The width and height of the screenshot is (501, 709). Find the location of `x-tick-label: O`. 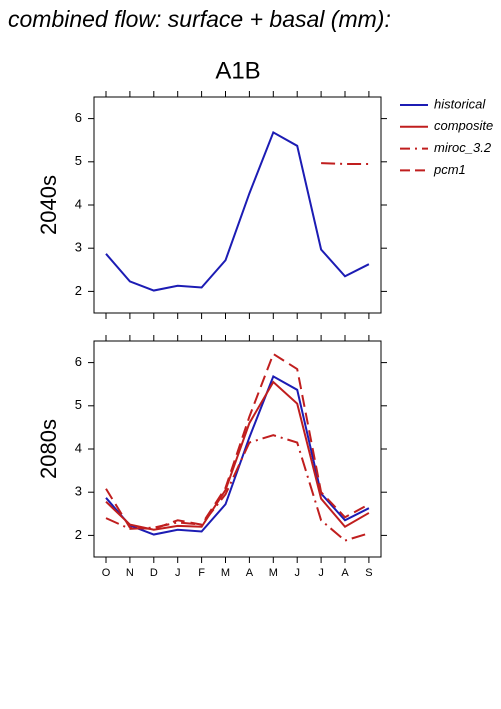

x-tick-label: O is located at coordinates (106, 573).